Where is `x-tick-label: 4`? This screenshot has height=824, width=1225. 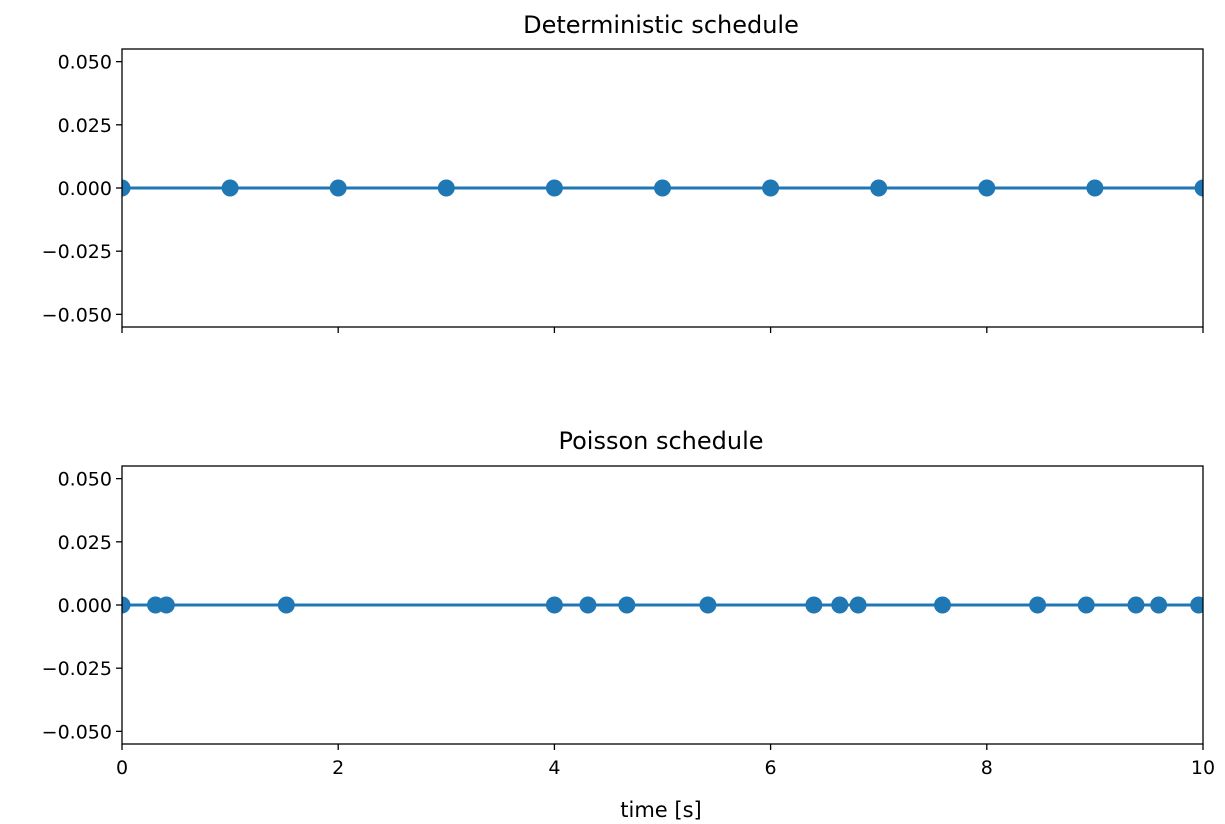 x-tick-label: 4 is located at coordinates (554, 768).